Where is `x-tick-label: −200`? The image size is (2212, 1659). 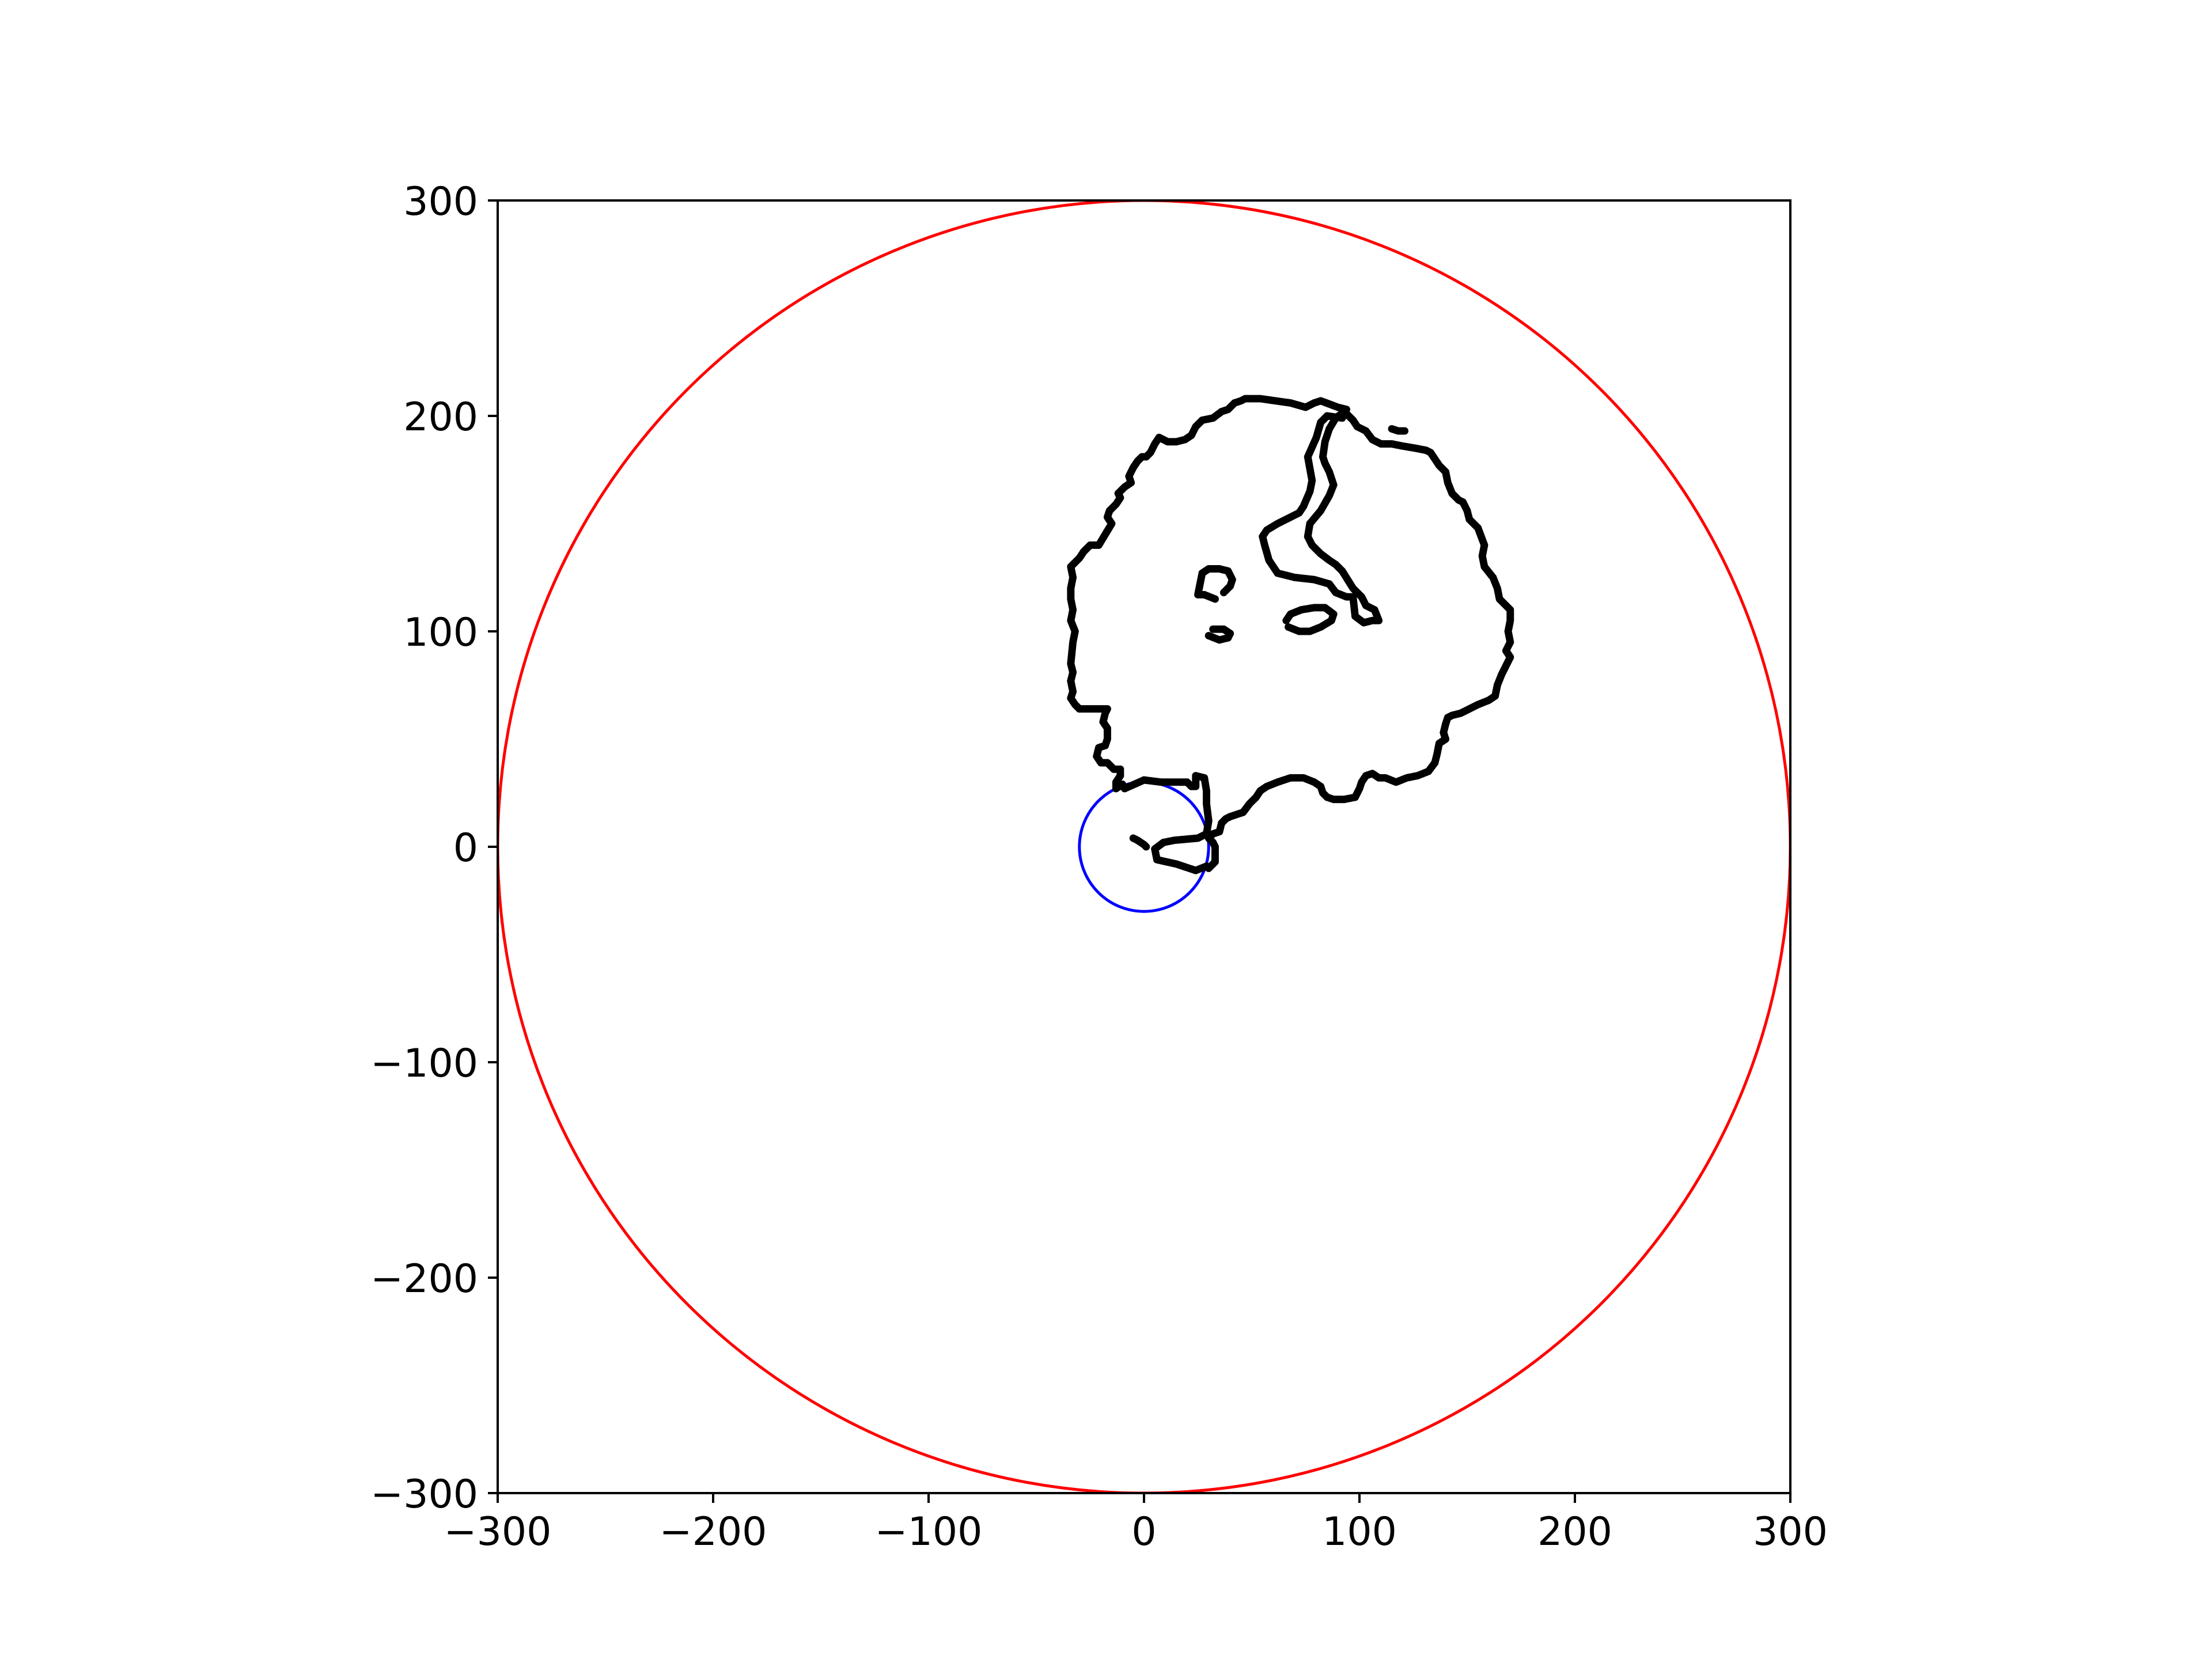
x-tick-label: −200 is located at coordinates (713, 1532).